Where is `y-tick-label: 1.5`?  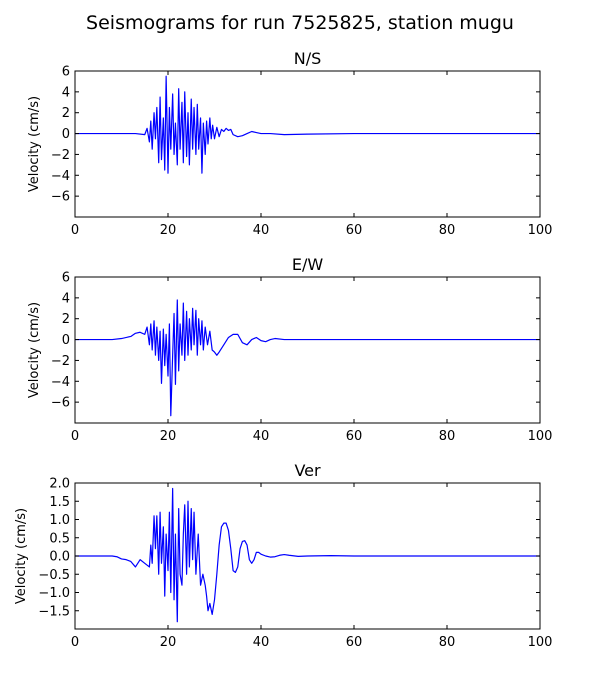
y-tick-label: 1.5 is located at coordinates (59, 502).